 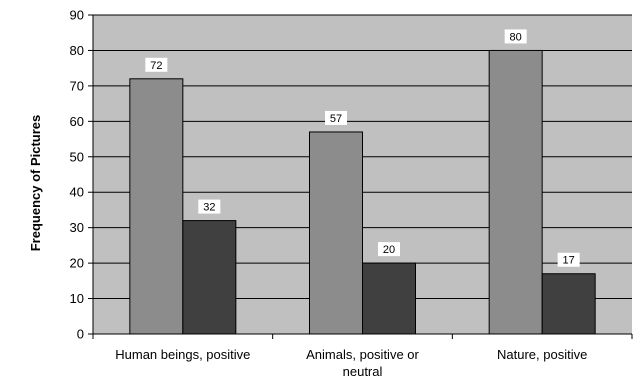 What do you see at coordinates (77, 85) in the screenshot?
I see `y-tick-label: 70` at bounding box center [77, 85].